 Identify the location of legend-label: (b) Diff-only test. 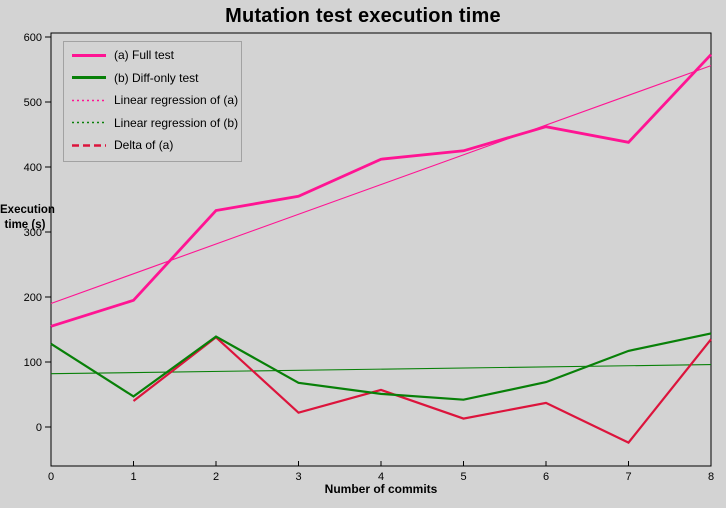
(156, 77).